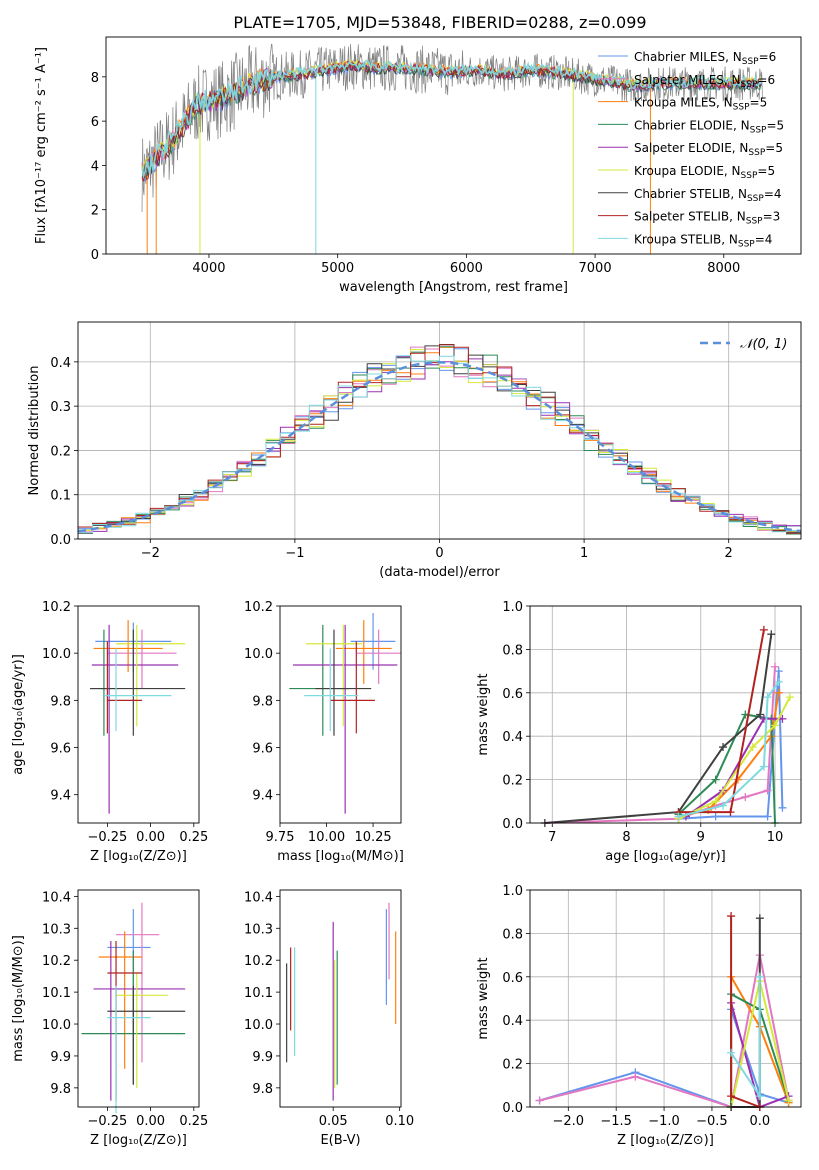 This screenshot has height=1170, width=819. Describe the element at coordinates (703, 240) in the screenshot. I see `legend-label: Kroupa STELIB, NSSP=4` at that location.